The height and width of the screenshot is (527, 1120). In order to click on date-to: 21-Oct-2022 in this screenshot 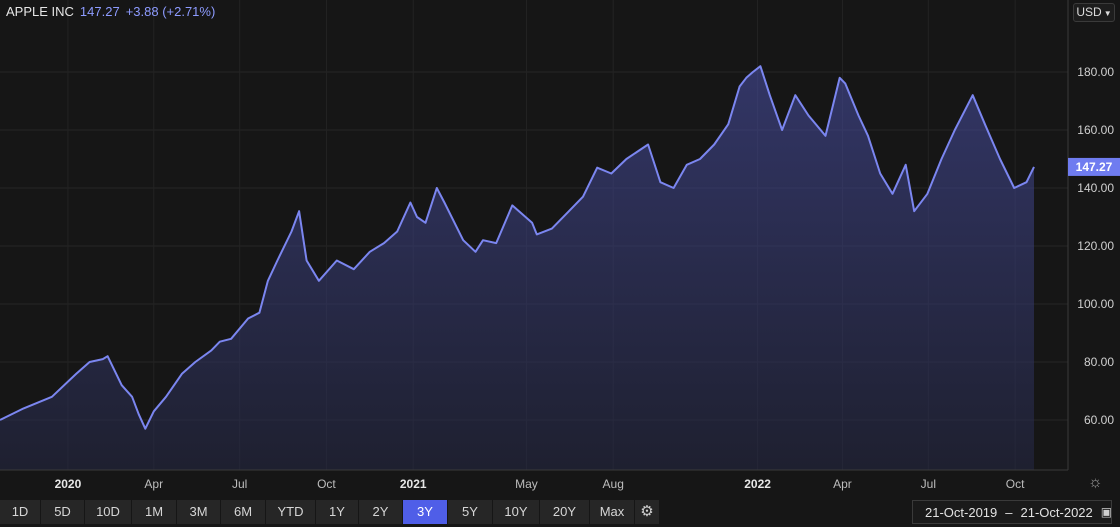, I will do `click(1056, 512)`.